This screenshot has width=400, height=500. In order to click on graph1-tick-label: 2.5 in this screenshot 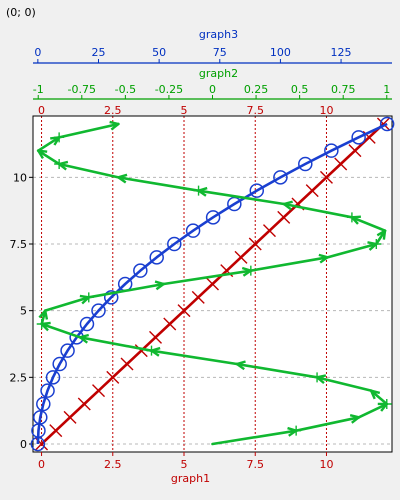, I will do `click(113, 464)`.